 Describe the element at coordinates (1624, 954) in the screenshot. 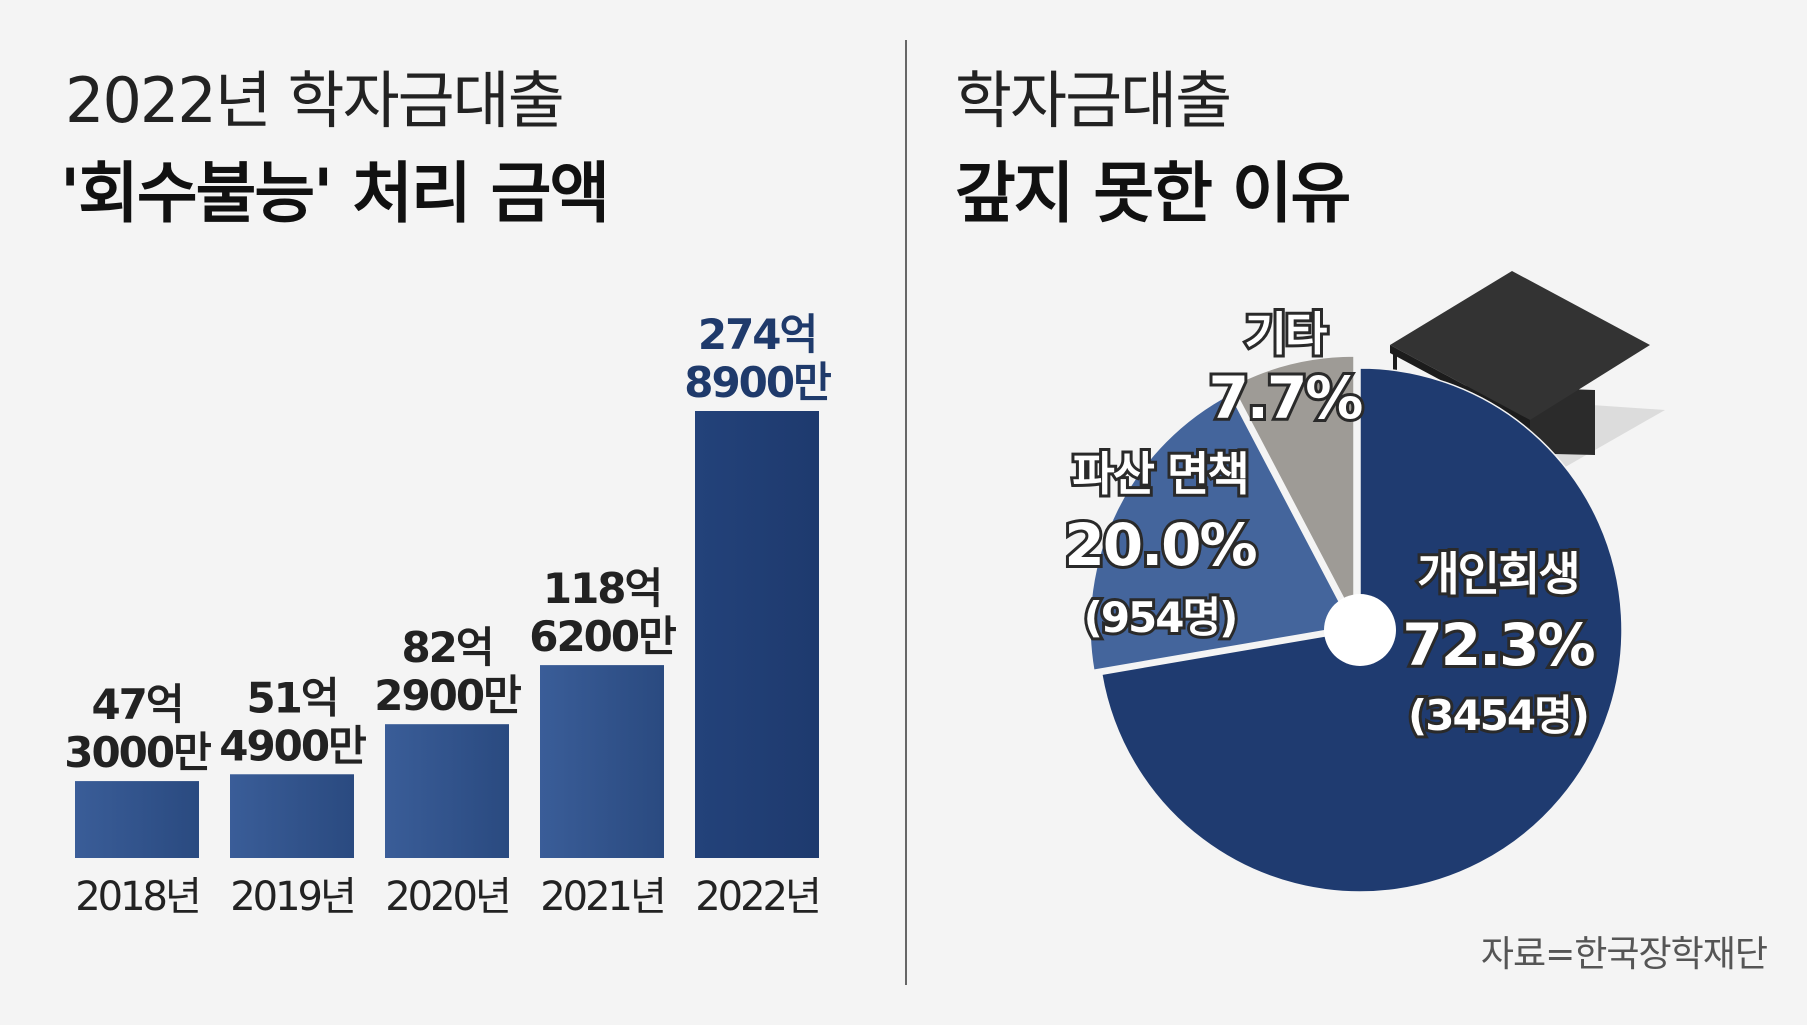

I see `source-note: 자료=한국장학재단` at that location.